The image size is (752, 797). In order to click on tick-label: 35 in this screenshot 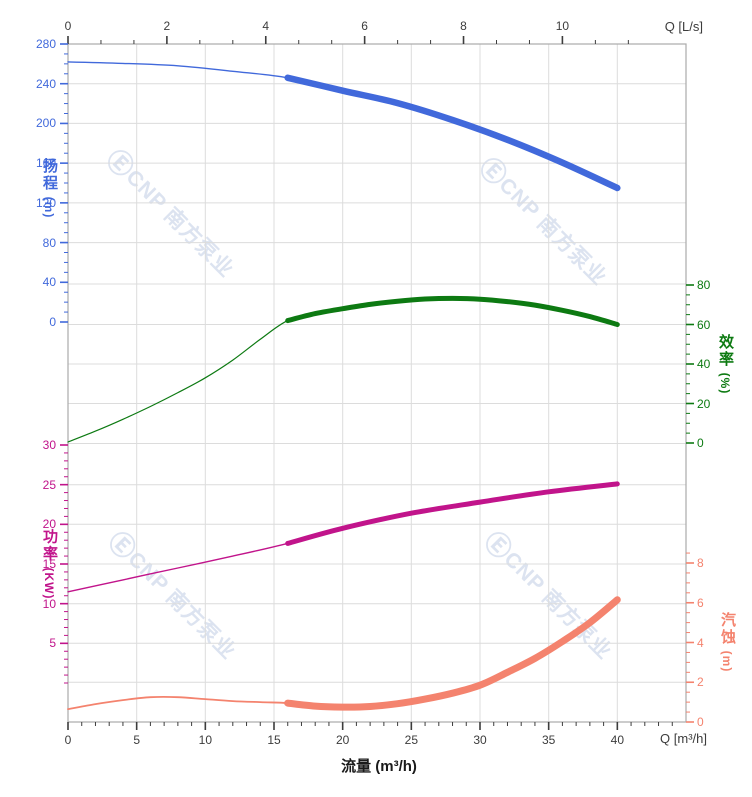, I will do `click(548, 740)`.